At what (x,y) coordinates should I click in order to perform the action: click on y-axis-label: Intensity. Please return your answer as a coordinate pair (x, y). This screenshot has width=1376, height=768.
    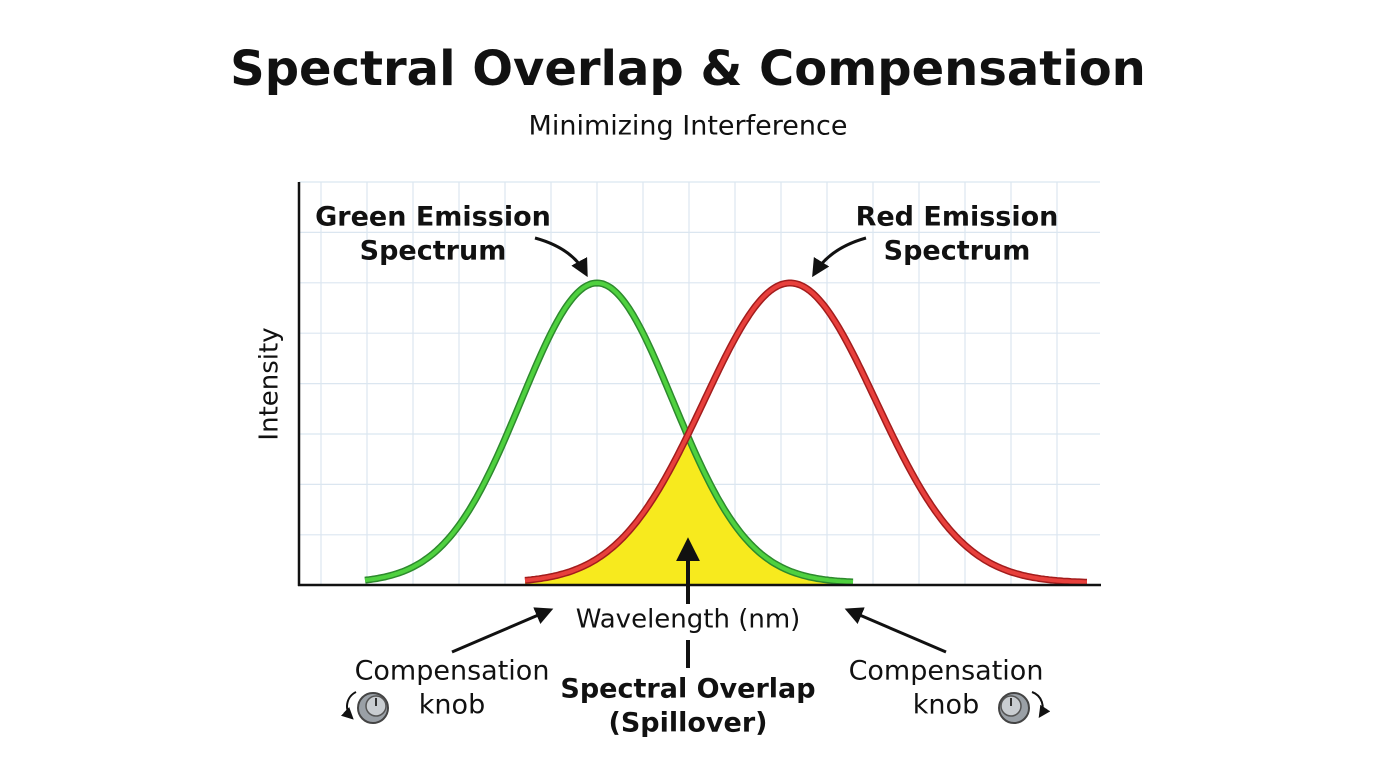
    Looking at the image, I should click on (270, 383).